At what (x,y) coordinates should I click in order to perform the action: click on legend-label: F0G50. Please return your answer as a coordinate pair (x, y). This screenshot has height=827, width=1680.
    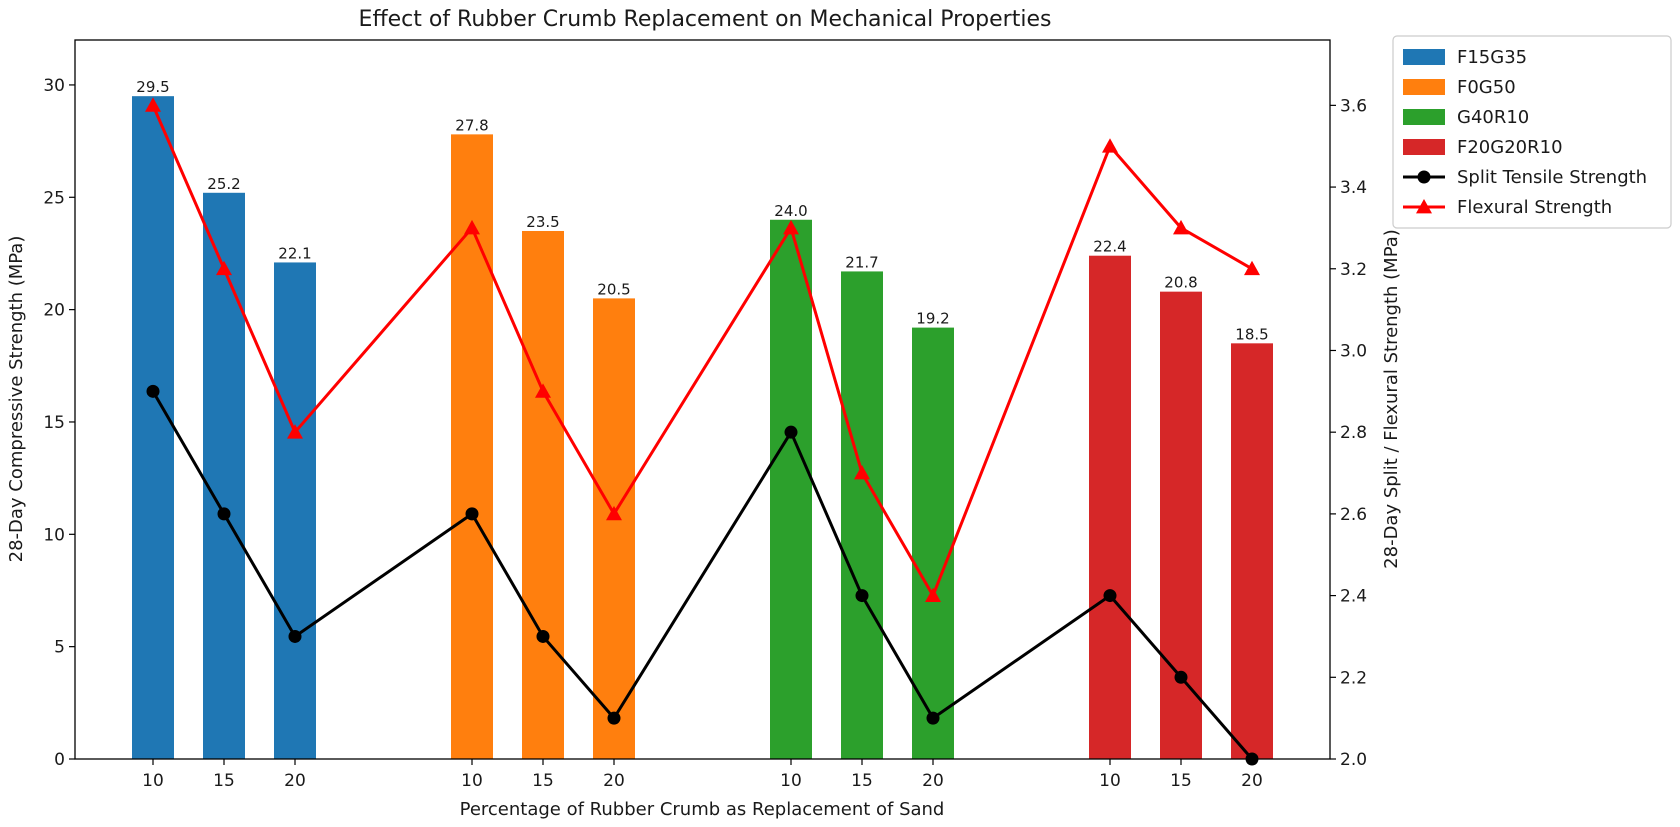
    Looking at the image, I should click on (1486, 87).